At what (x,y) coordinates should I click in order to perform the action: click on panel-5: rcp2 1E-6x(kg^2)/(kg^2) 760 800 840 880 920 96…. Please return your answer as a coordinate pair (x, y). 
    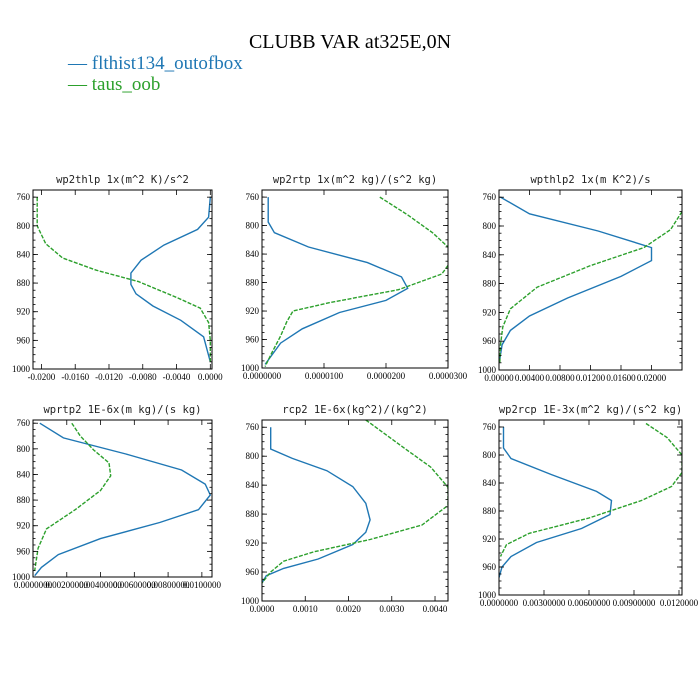
    Looking at the image, I should click on (345, 509).